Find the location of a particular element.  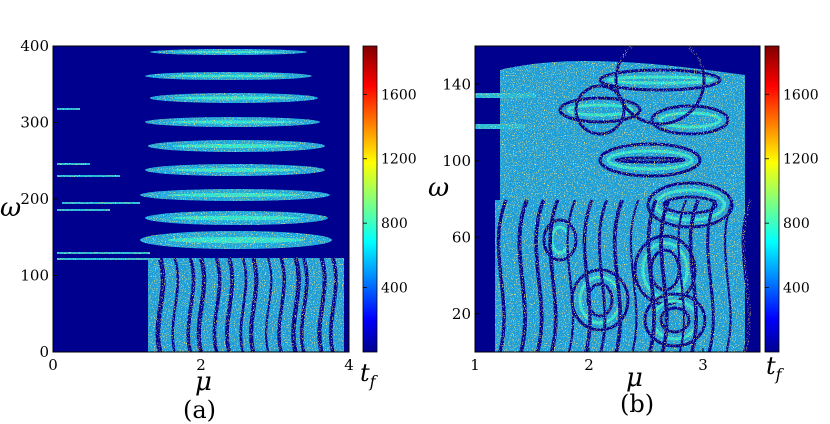

y-tick-label: 400 is located at coordinates (34, 46).